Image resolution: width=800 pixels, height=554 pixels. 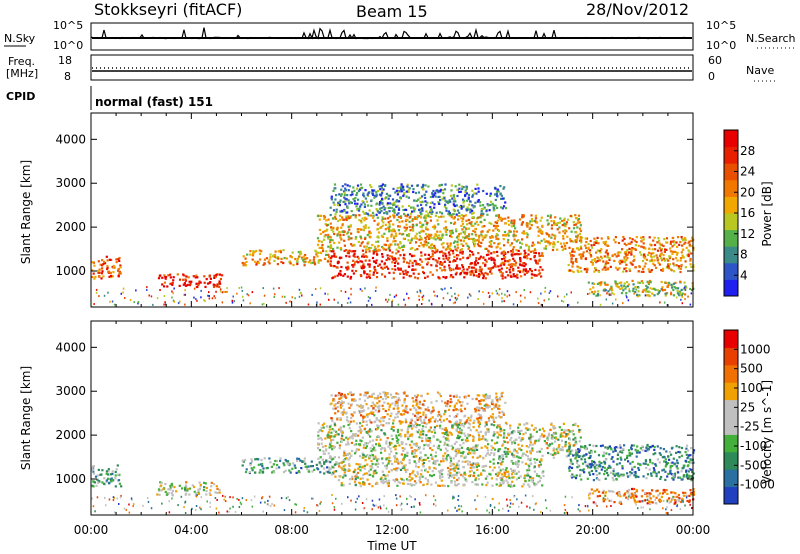 What do you see at coordinates (70, 435) in the screenshot?
I see `velocity-ytick-label-1: 2000` at bounding box center [70, 435].